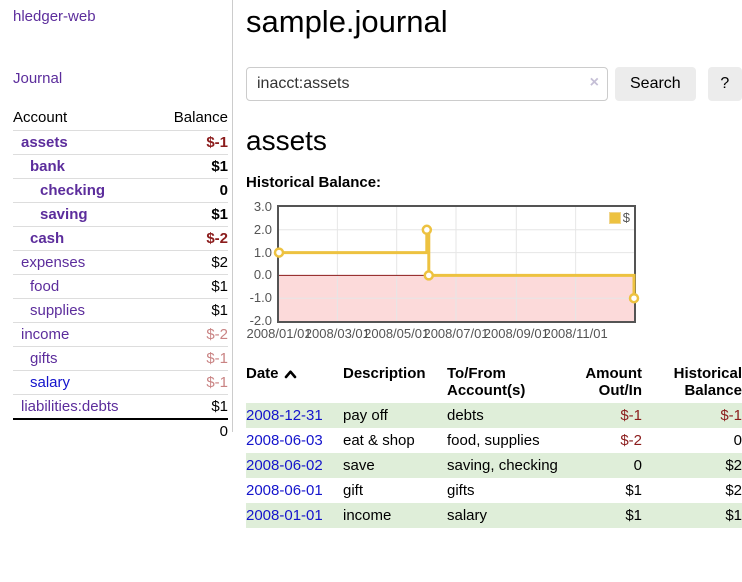 The height and width of the screenshot is (582, 742). I want to click on y-tick-label: -1.0, so click(260, 298).